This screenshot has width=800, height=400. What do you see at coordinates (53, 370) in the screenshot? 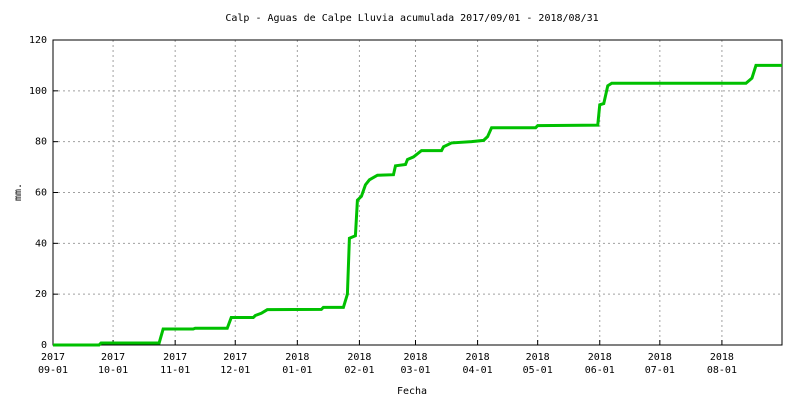
I see `x-tick-label: 09-01` at bounding box center [53, 370].